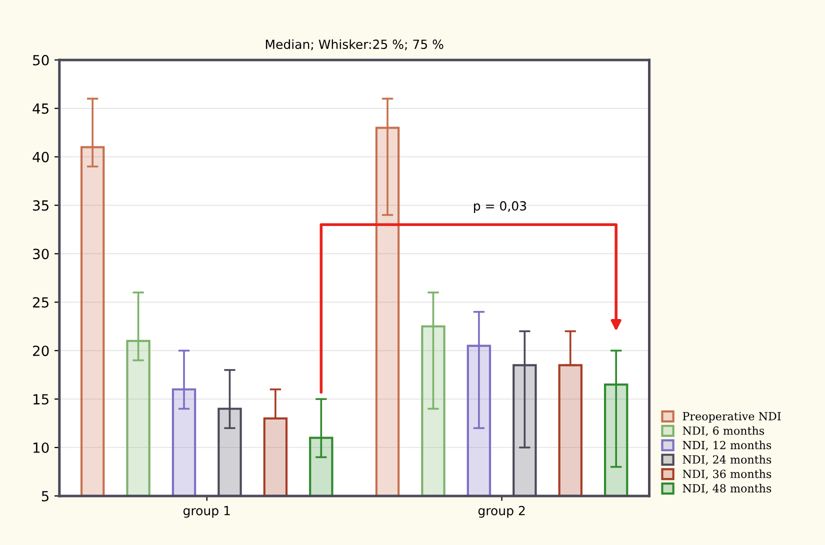 The width and height of the screenshot is (825, 545). Describe the element at coordinates (41, 447) in the screenshot. I see `y-tick-label: 10` at that location.